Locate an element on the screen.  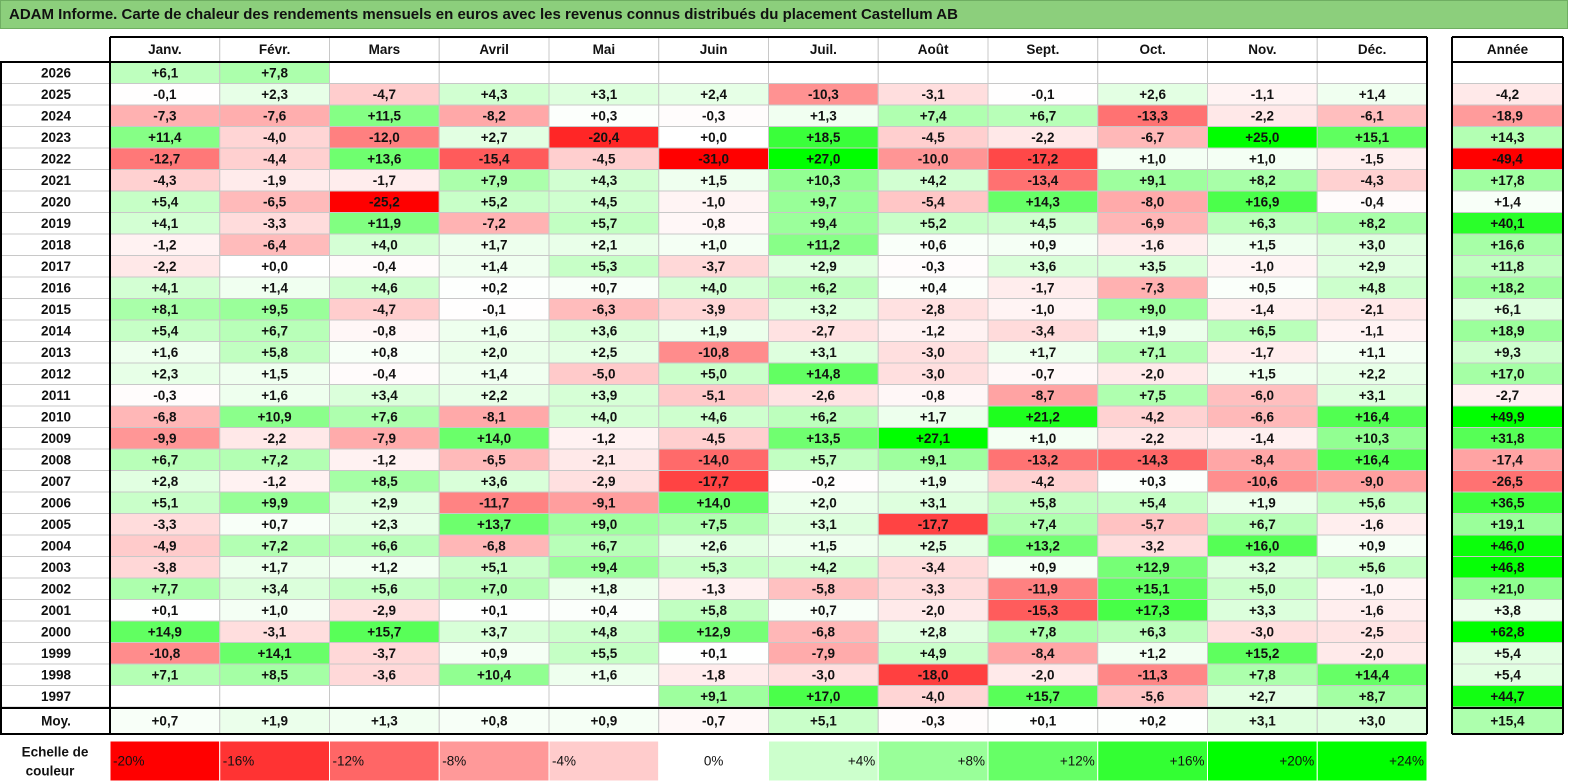
heatmap-cell-value: +5,8 is located at coordinates (274, 352).